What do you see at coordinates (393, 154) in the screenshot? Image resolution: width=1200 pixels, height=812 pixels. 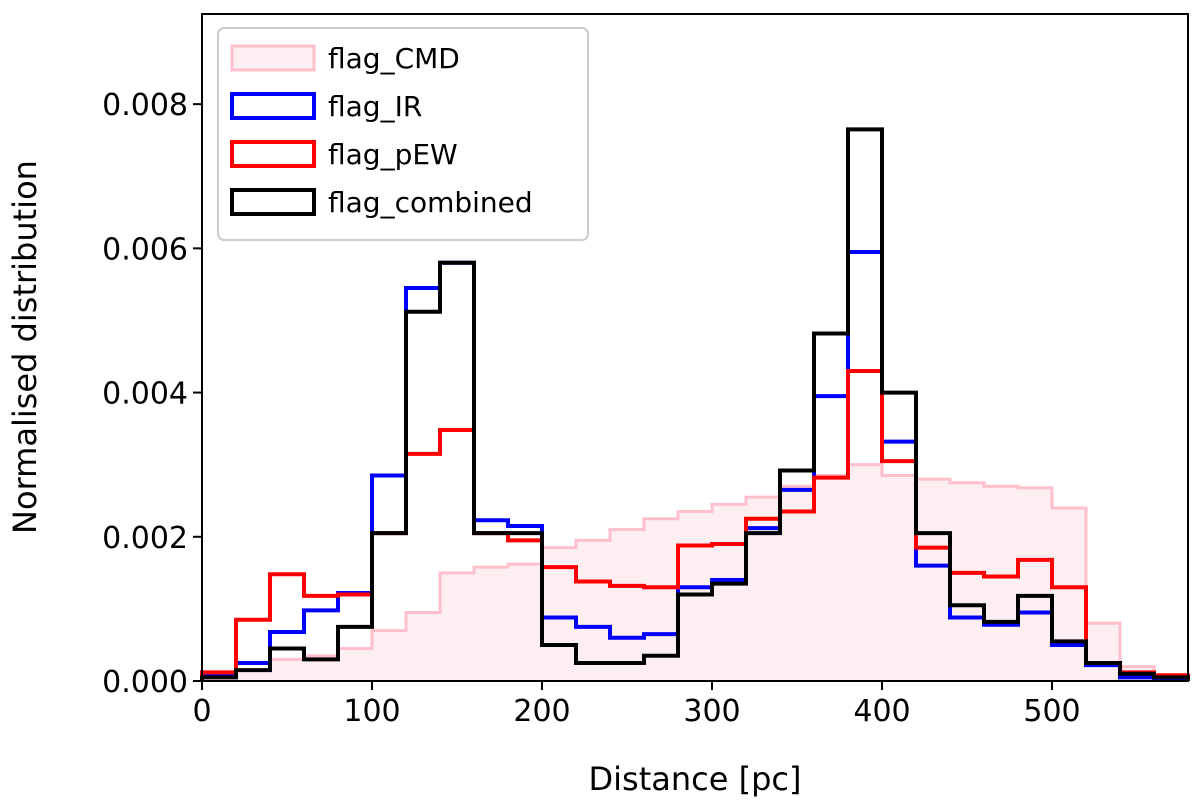 I see `legend-label-flag_pEW: flag_pEW` at bounding box center [393, 154].